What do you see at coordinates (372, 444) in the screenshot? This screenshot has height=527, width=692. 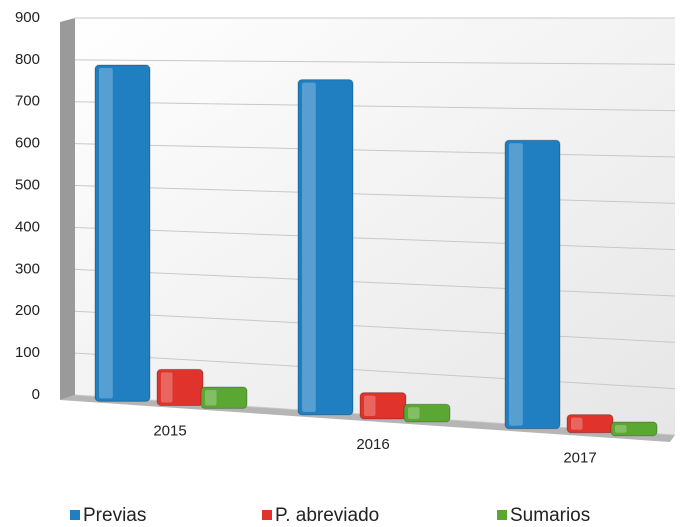 I see `x-tick-label: 2016` at bounding box center [372, 444].